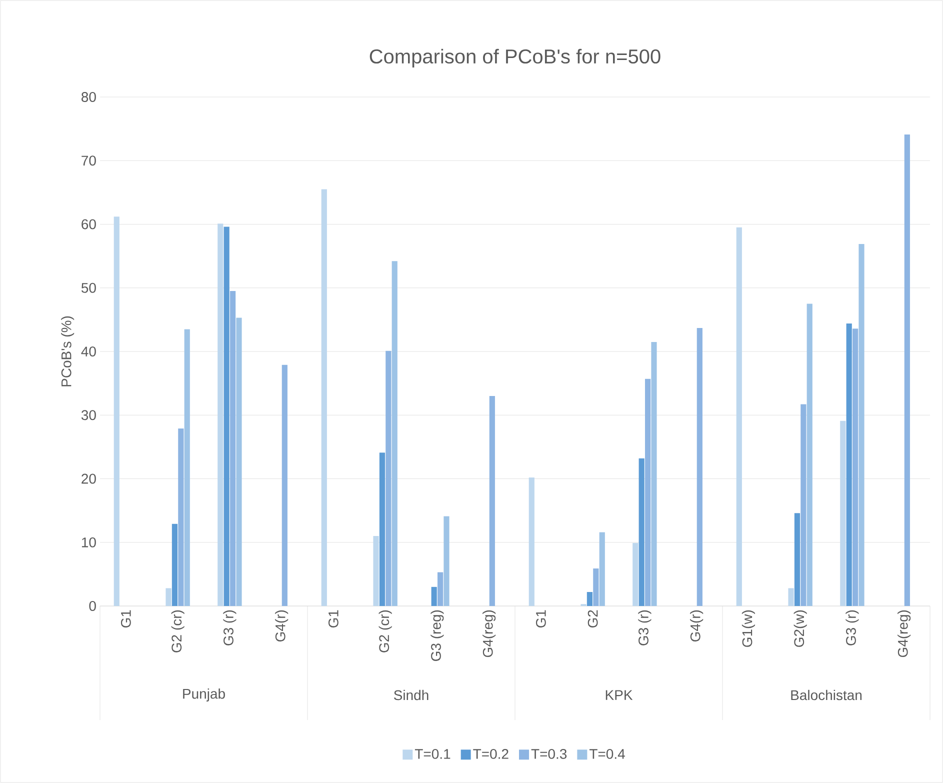  Describe the element at coordinates (204, 695) in the screenshot. I see `text: Punjab` at that location.